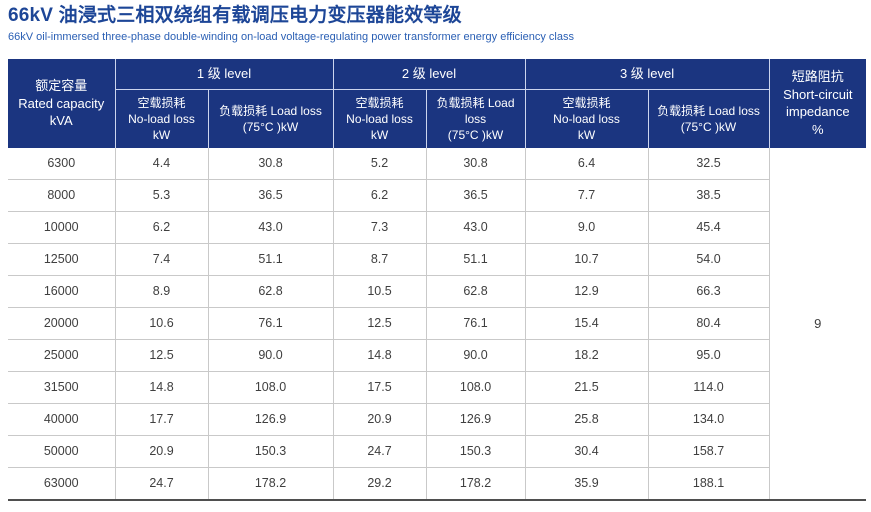 This screenshot has height=512, width=871. What do you see at coordinates (708, 195) in the screenshot?
I see `value-cell: 38.5` at bounding box center [708, 195].